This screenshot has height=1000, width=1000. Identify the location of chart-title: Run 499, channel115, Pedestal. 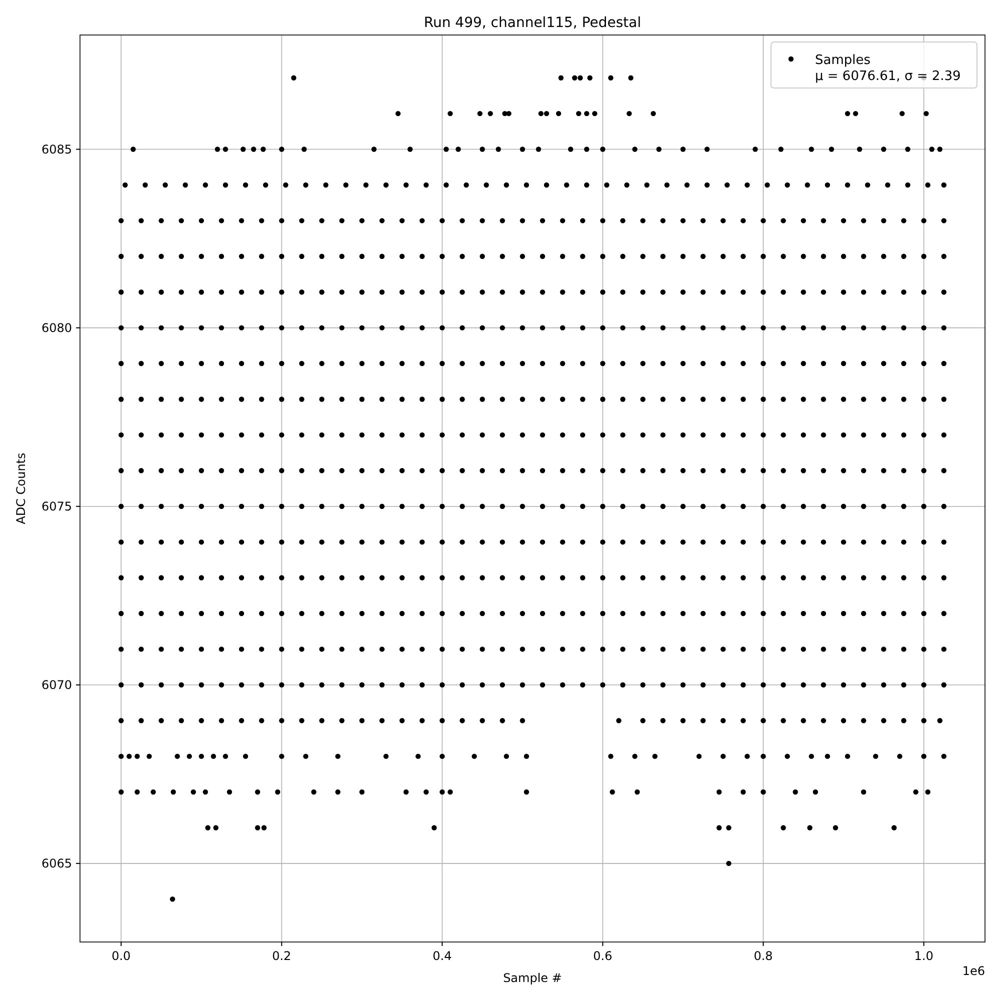
(533, 23).